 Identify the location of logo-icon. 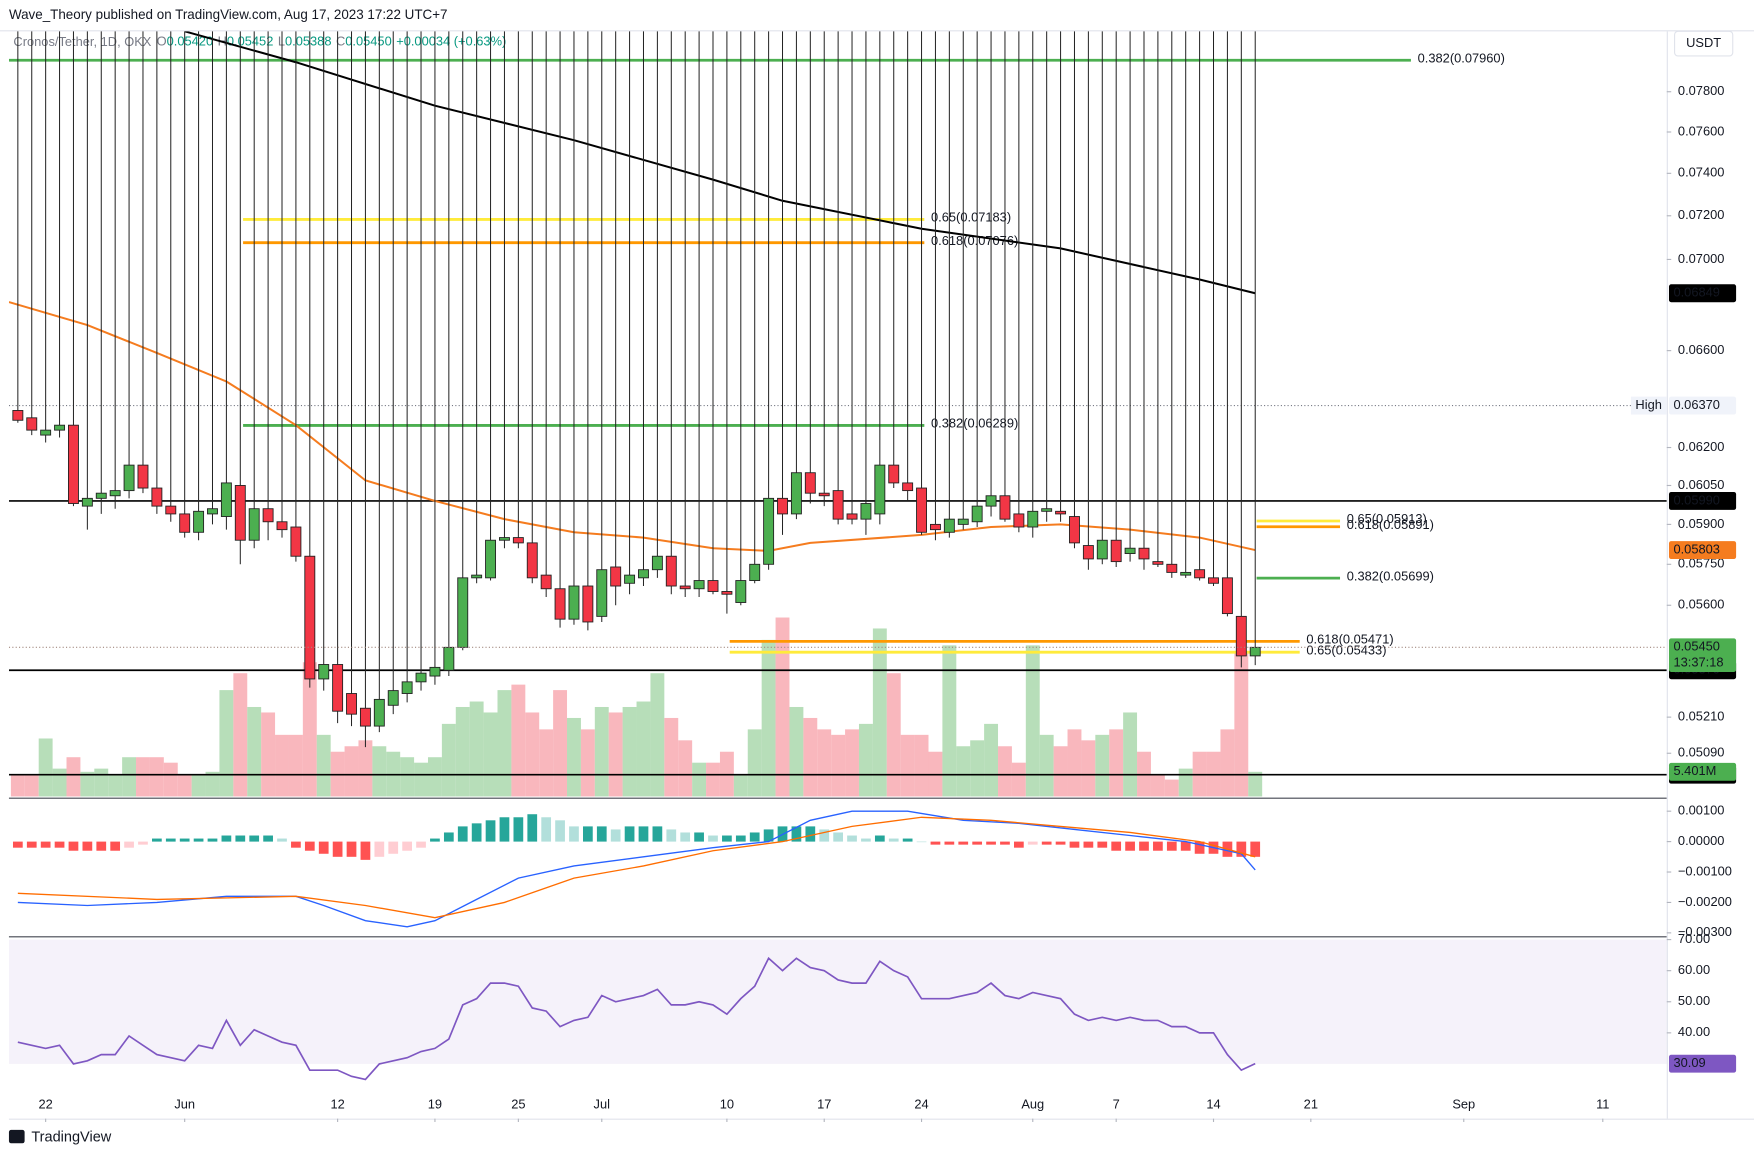
(16, 1136).